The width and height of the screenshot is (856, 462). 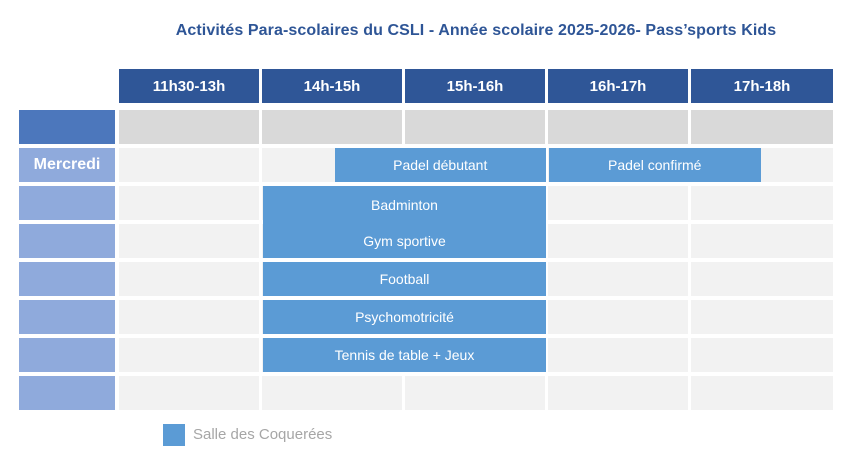 What do you see at coordinates (404, 317) in the screenshot?
I see `activity-block: Psychomotricité` at bounding box center [404, 317].